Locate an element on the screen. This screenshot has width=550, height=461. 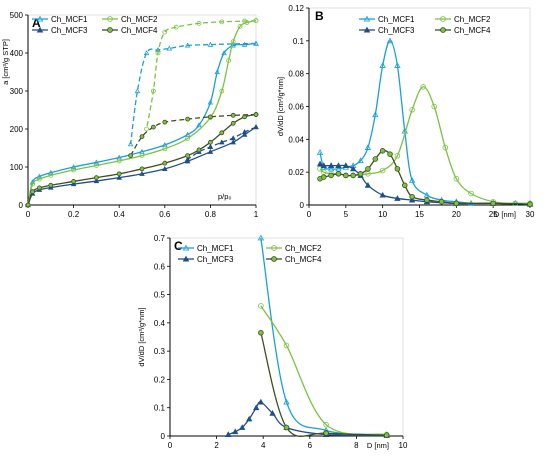
legend-label: Ch_MCF1 is located at coordinates (69, 19).